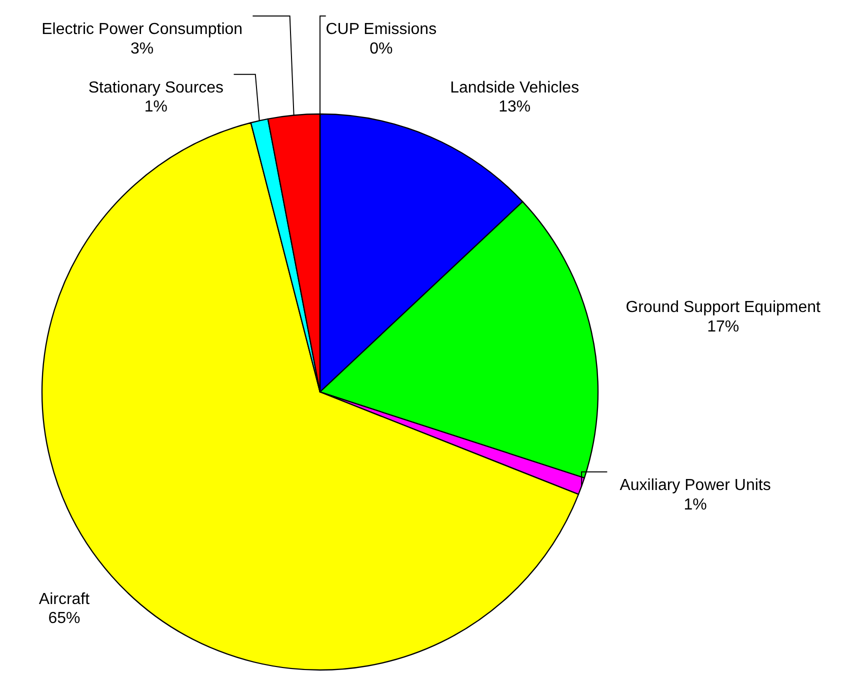  I want to click on text: 0%, so click(381, 49).